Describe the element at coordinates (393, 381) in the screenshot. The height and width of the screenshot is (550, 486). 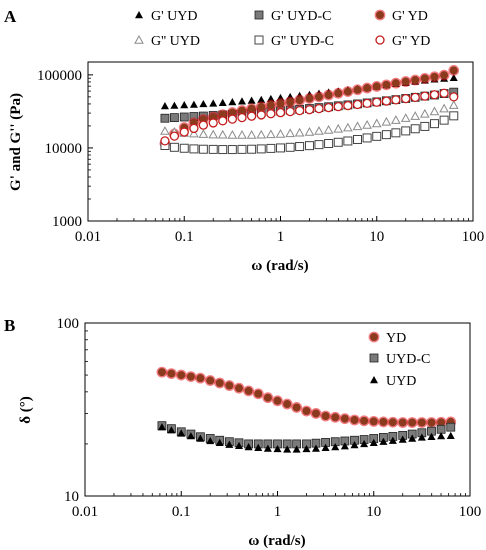
I see `legend-item-uyd: UYD` at that location.